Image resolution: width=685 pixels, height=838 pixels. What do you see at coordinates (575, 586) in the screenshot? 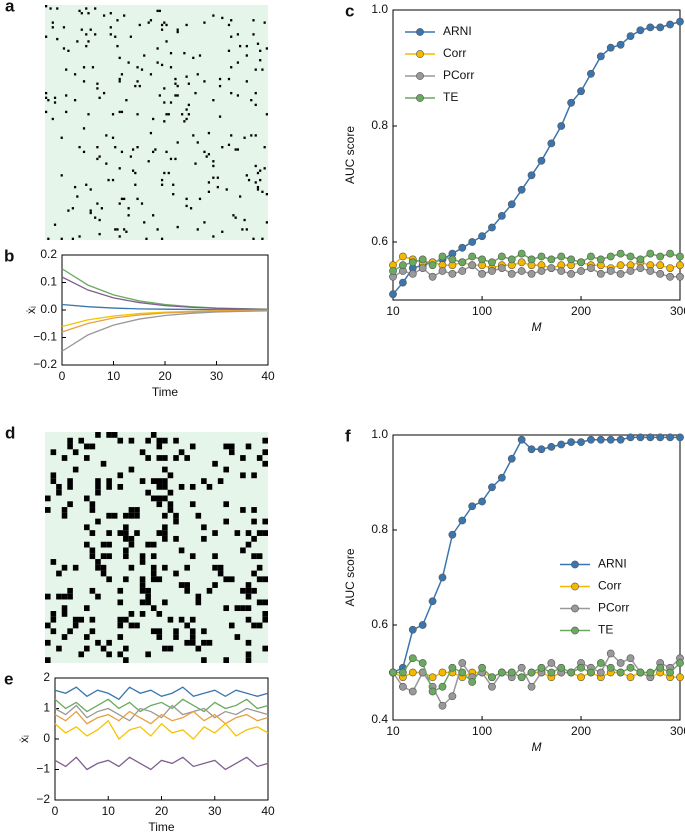
I see `legend-marker` at bounding box center [575, 586].